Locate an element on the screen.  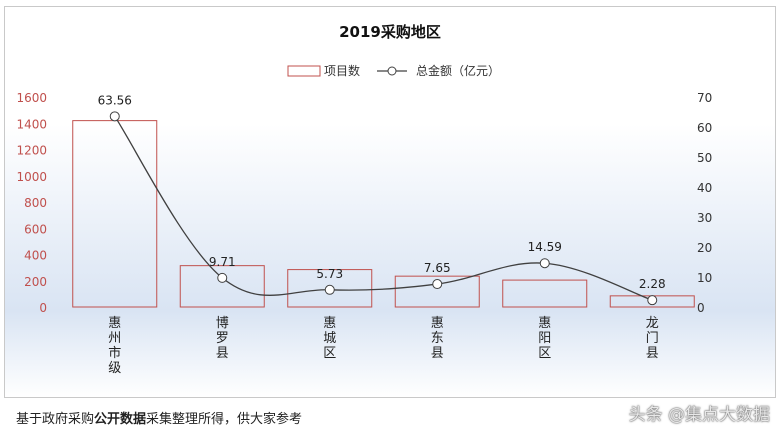
left-axis-tick: 1600 is located at coordinates (31, 98).